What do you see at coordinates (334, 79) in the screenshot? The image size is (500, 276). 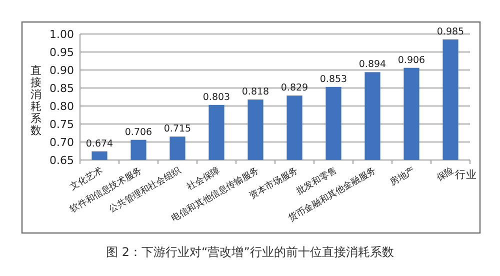 I see `data-label: 0.853` at bounding box center [334, 79].